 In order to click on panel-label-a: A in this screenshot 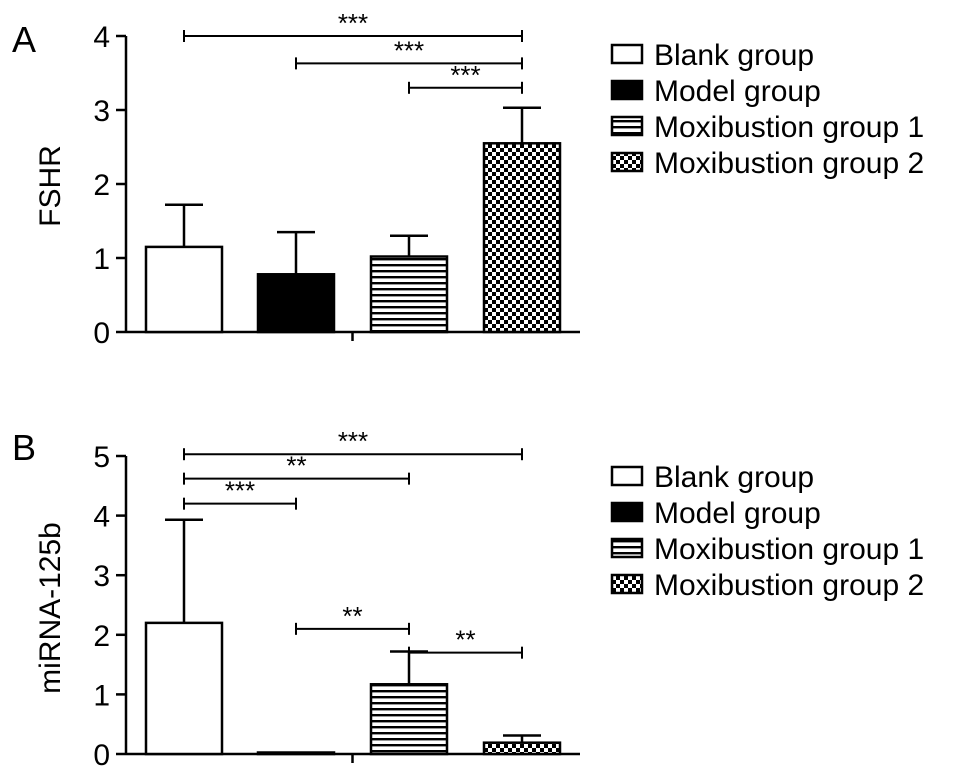, I will do `click(24, 39)`.